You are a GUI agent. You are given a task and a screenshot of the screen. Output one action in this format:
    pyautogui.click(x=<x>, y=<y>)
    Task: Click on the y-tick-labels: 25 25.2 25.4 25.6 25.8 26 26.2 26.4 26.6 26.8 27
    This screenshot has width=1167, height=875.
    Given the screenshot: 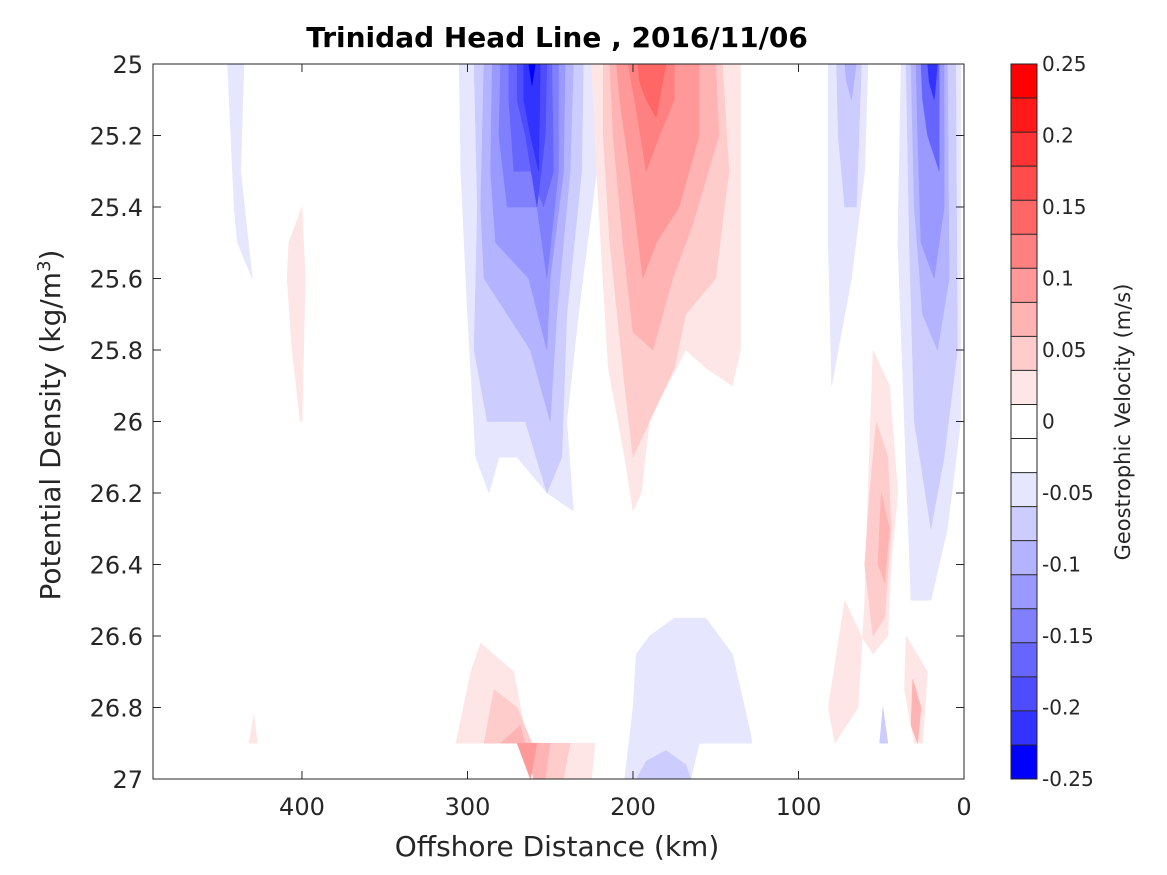 What is the action you would take?
    pyautogui.click(x=116, y=422)
    